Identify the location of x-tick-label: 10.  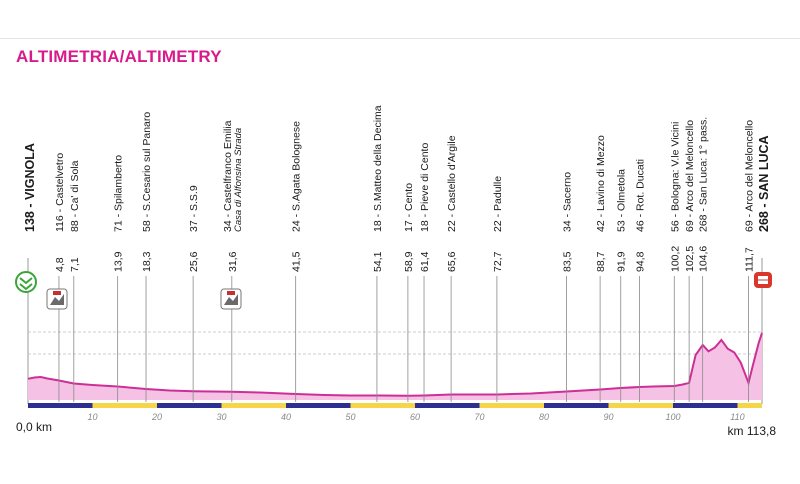
(92, 417).